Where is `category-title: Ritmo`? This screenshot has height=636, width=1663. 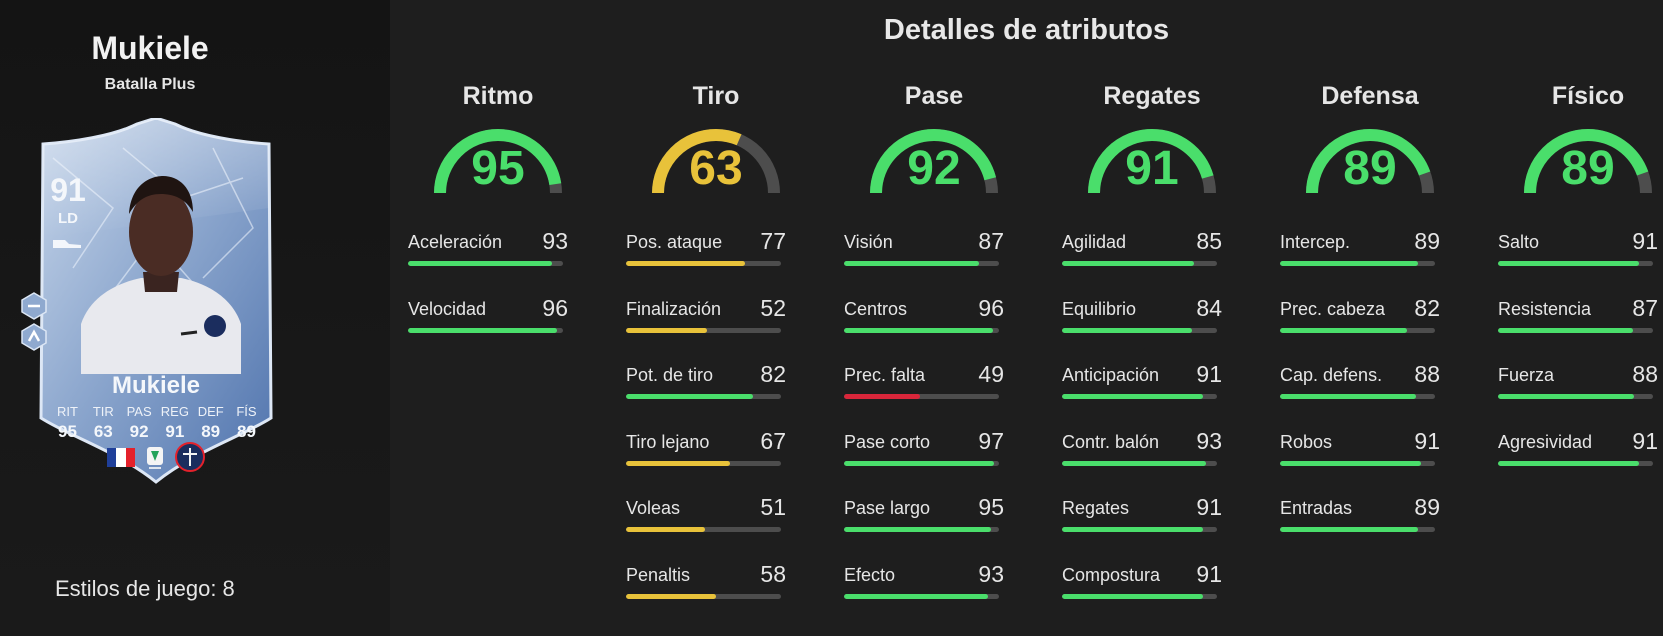 category-title: Ritmo is located at coordinates (498, 96).